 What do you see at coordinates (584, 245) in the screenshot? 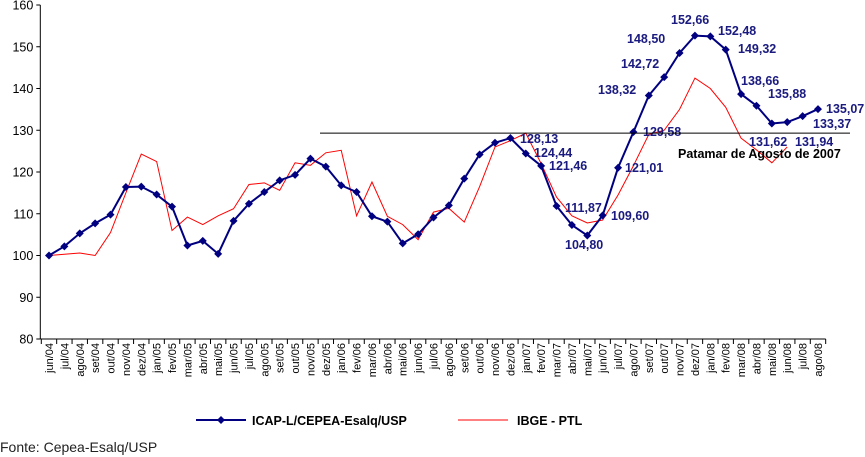
I see `data-label: 104,80` at bounding box center [584, 245].